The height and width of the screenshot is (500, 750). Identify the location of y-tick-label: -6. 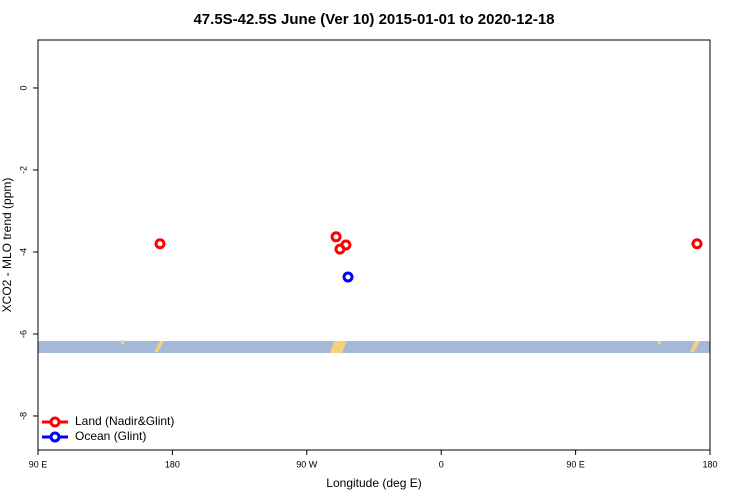
(23, 334).